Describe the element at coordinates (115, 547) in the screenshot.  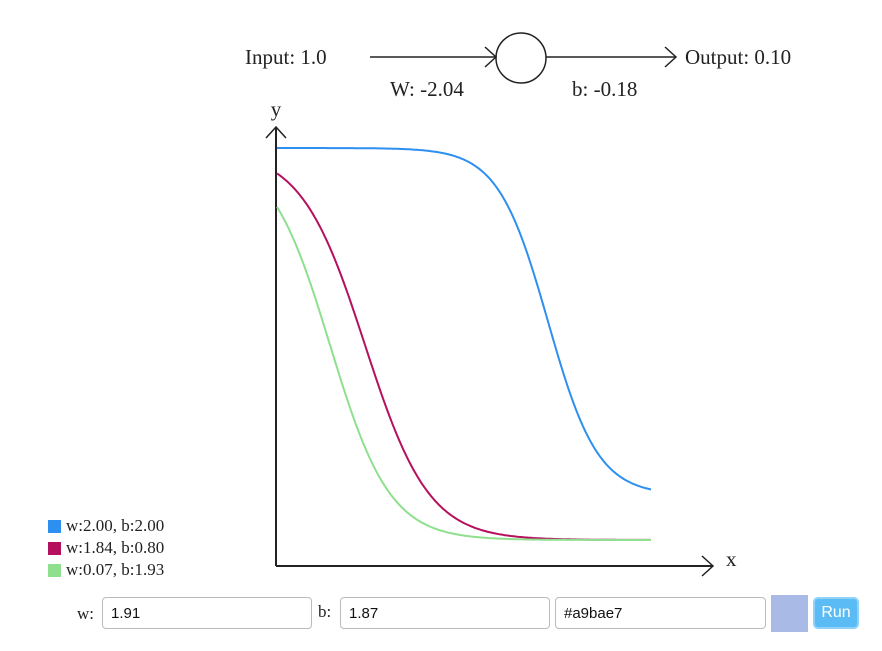
I see `legend-label: w:1.84, b:0.80` at that location.